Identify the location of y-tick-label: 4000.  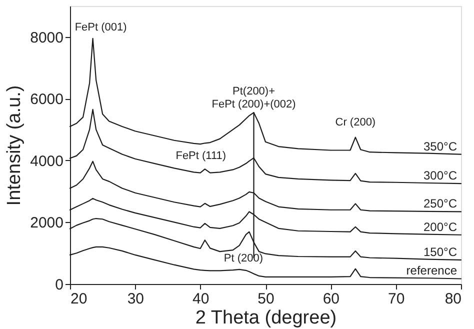
(47, 161).